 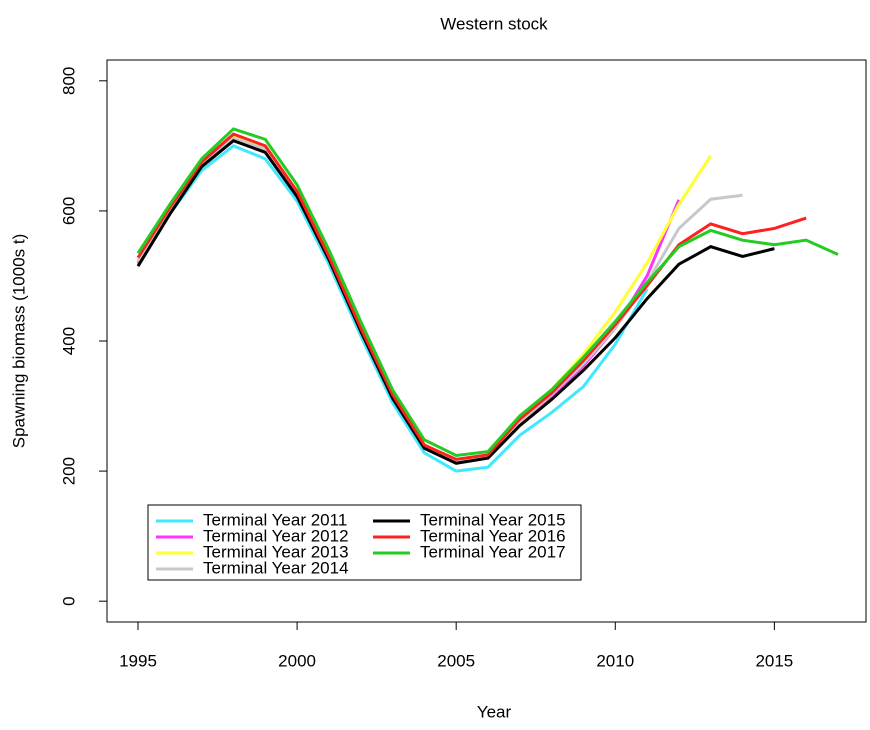 What do you see at coordinates (138, 660) in the screenshot?
I see `x-tick-label: 1995` at bounding box center [138, 660].